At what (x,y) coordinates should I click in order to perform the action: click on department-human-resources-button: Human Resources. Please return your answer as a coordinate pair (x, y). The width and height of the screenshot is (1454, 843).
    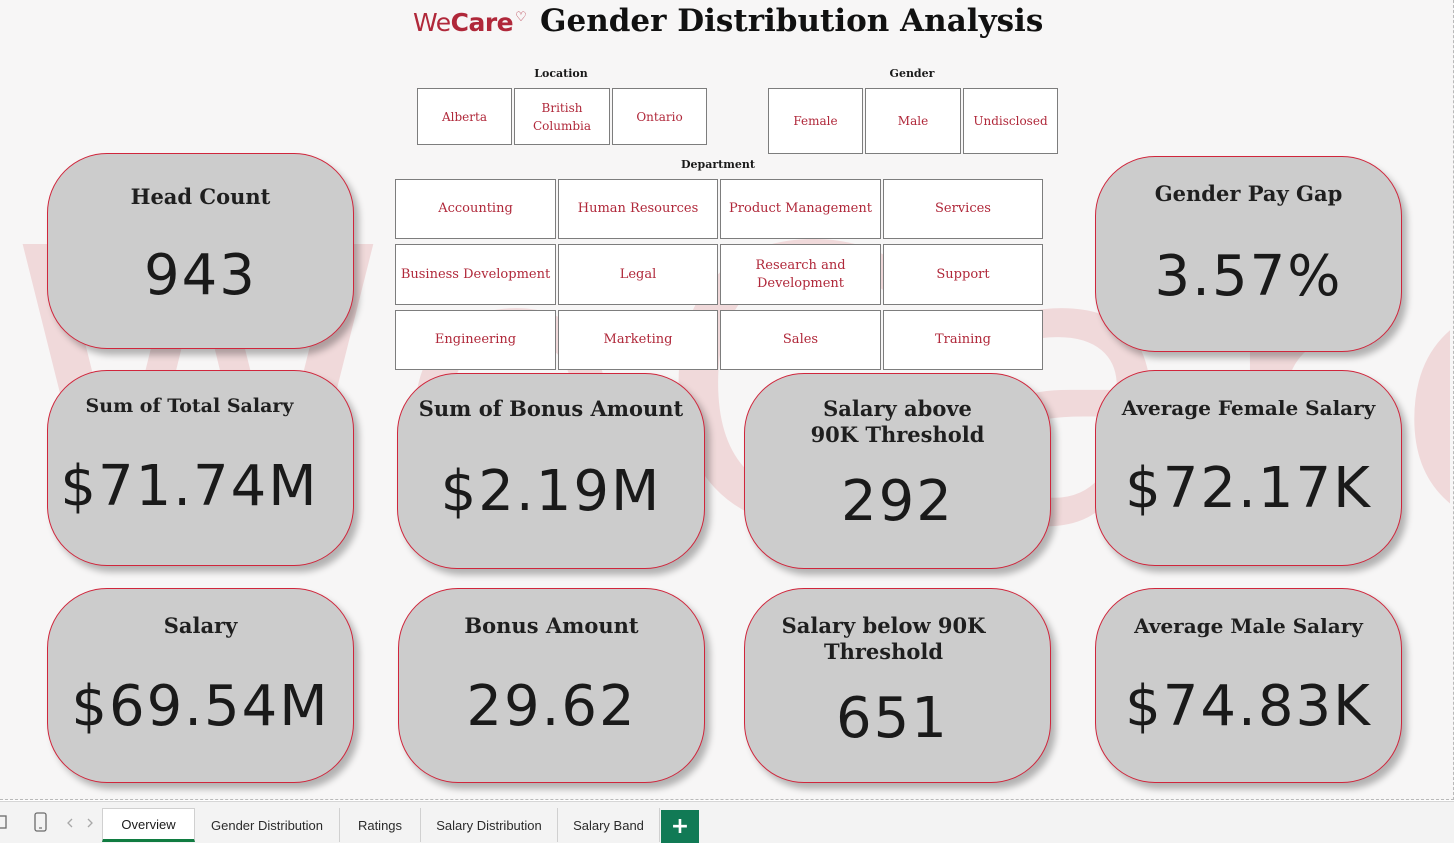
    Looking at the image, I should click on (638, 209).